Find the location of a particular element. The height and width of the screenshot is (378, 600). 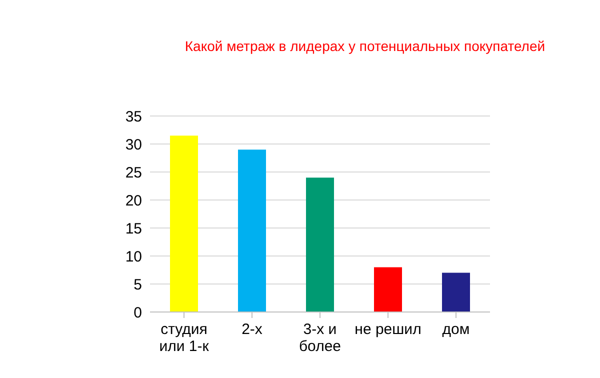

y-tick-label: 25 is located at coordinates (133, 173).